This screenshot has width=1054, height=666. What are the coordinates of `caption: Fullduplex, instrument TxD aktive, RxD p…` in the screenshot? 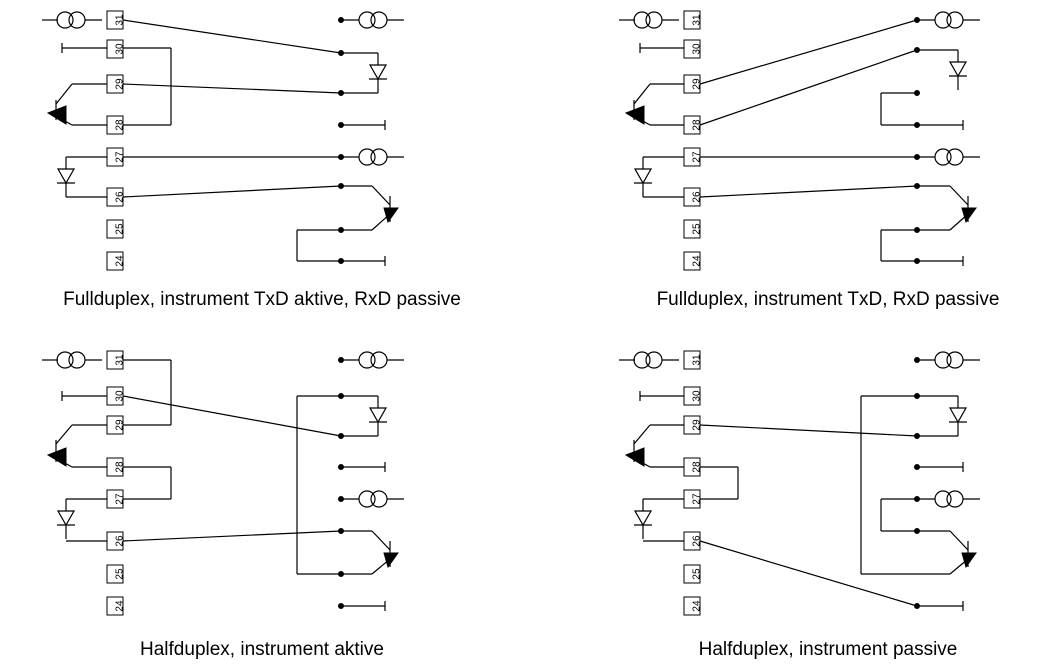 It's located at (262, 299).